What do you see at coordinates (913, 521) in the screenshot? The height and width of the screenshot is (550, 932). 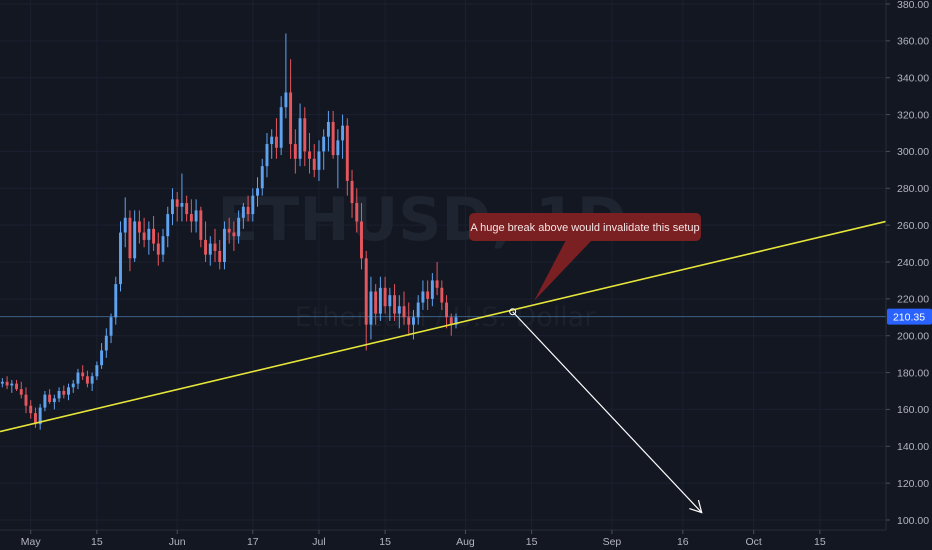 I see `price-tick-label: 100.00` at bounding box center [913, 521].